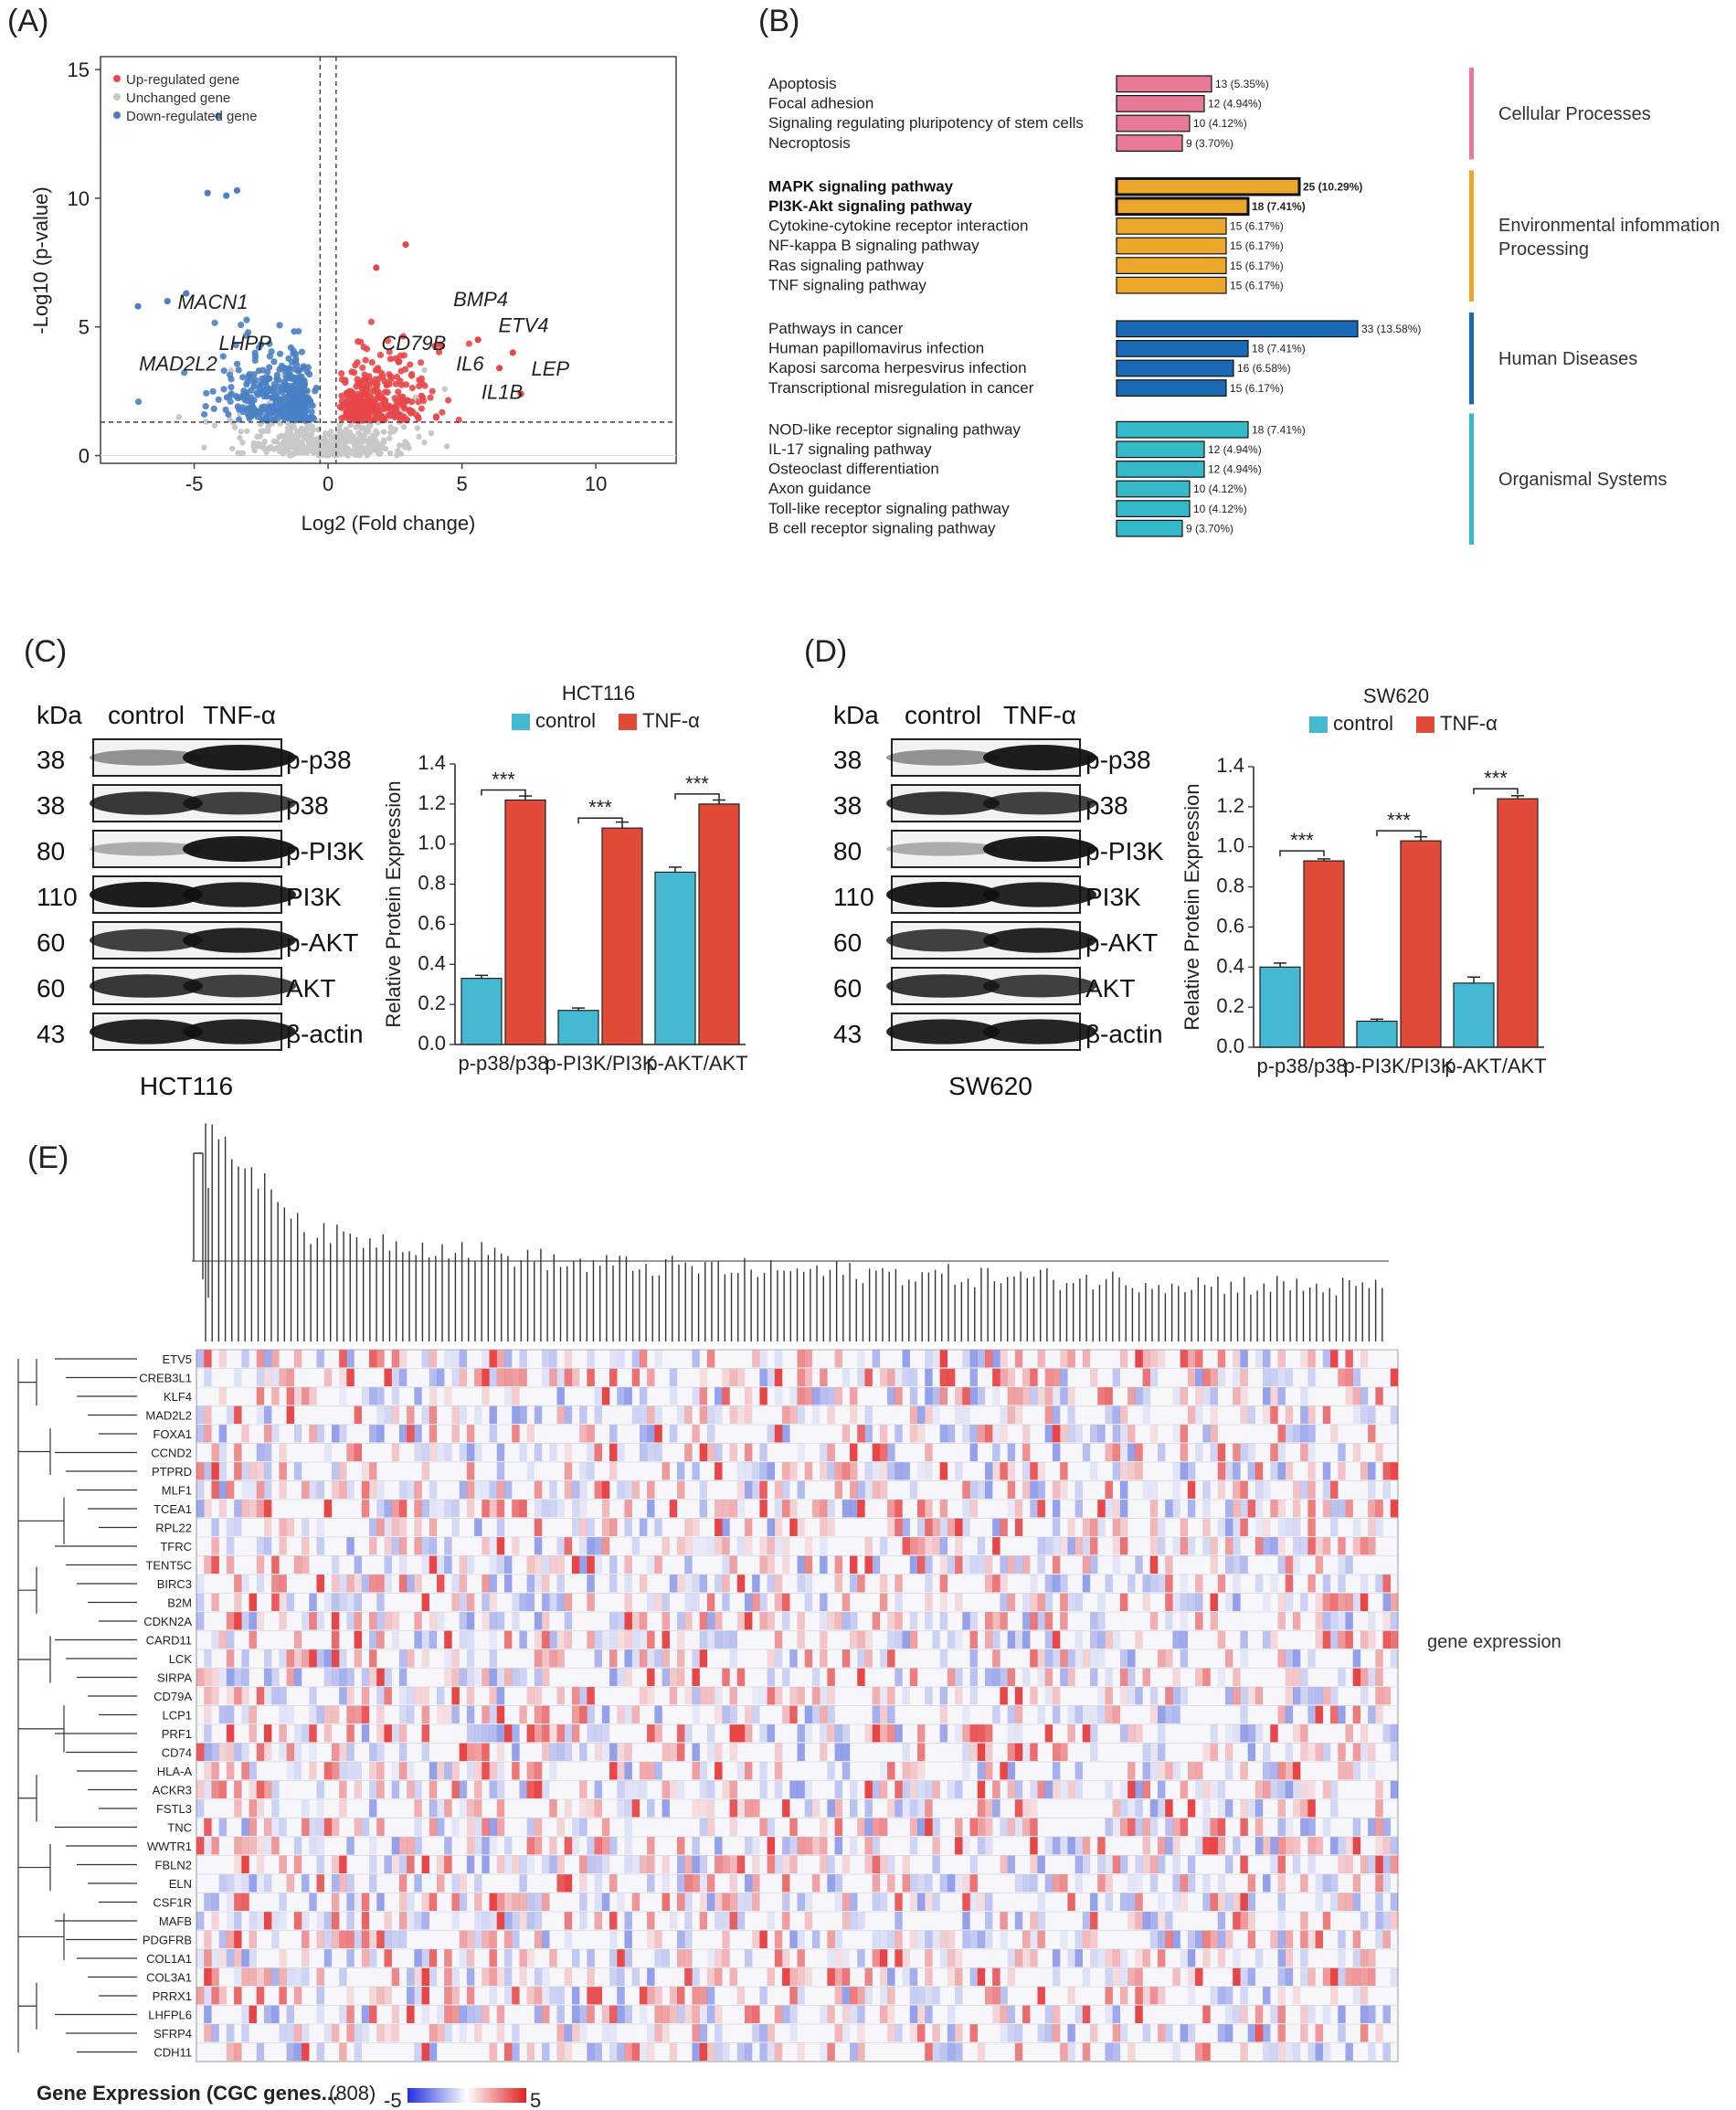 This screenshot has height=2110, width=1736. Describe the element at coordinates (1235, 104) in the screenshot. I see `kegg-count-label: 12 (4.94%)` at that location.